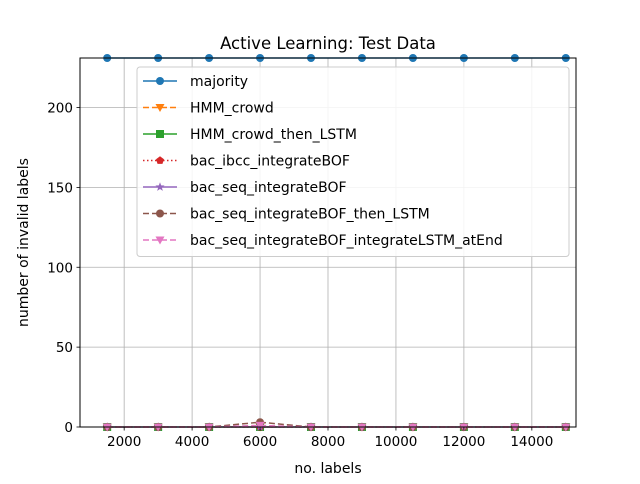 This screenshot has width=640, height=484. Describe the element at coordinates (232, 109) in the screenshot. I see `legend-label: HMM_crowd` at that location.